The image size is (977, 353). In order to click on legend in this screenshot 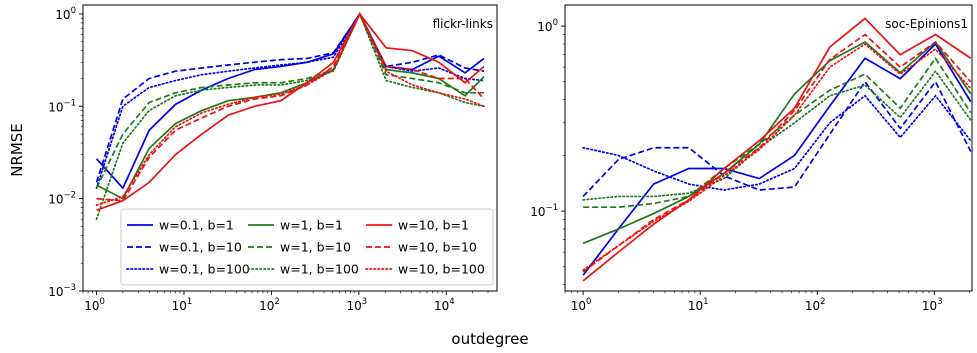, I will do `click(307, 247)`.